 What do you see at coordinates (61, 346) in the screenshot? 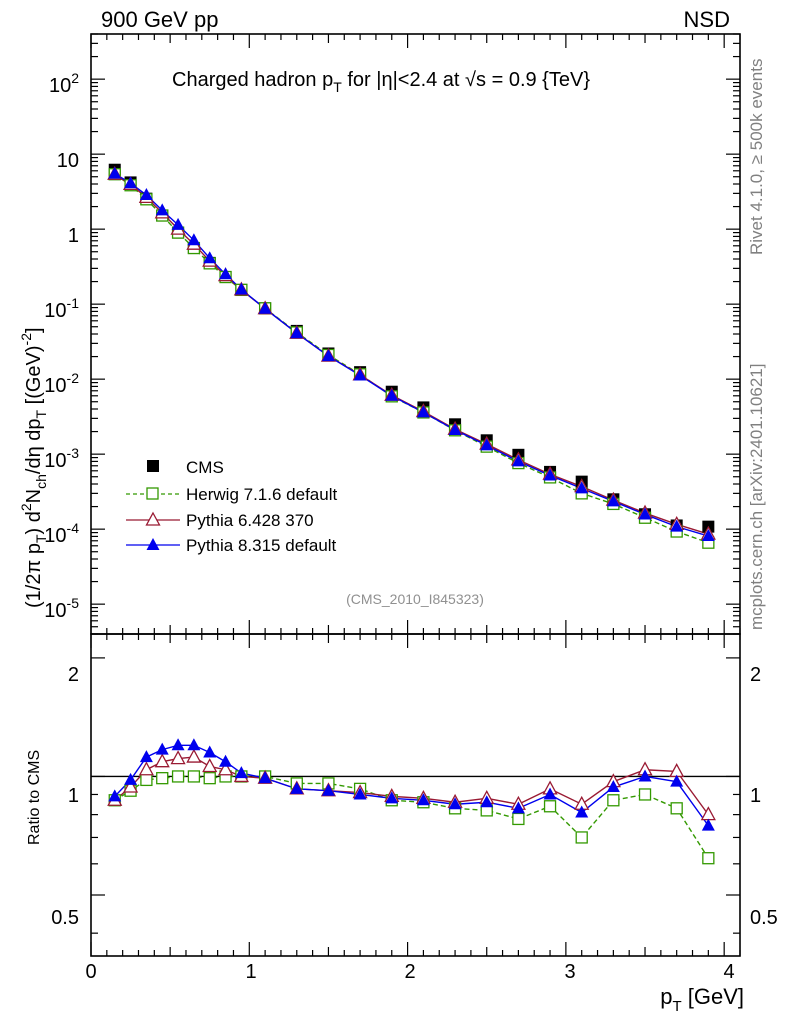
I see `main-y-tick-labels: 10⁻⁵ 10⁻⁴ 10⁻³ 10⁻² 10⁻¹ 1 10 102` at bounding box center [61, 346].